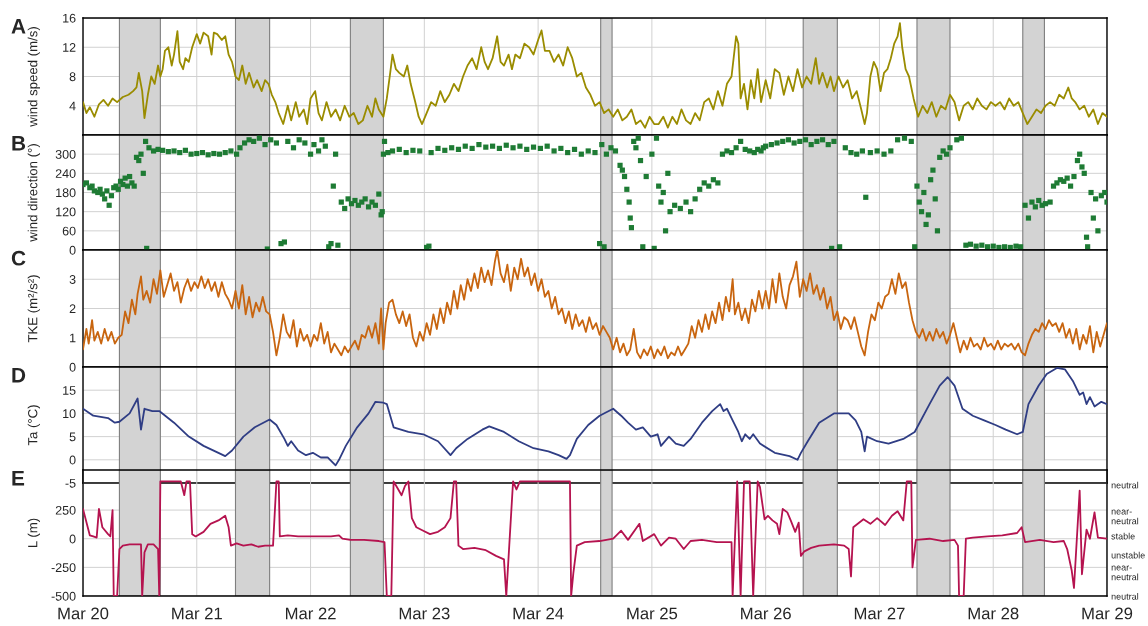  What do you see at coordinates (72, 77) in the screenshot?
I see `y-tick-label: 8` at bounding box center [72, 77].